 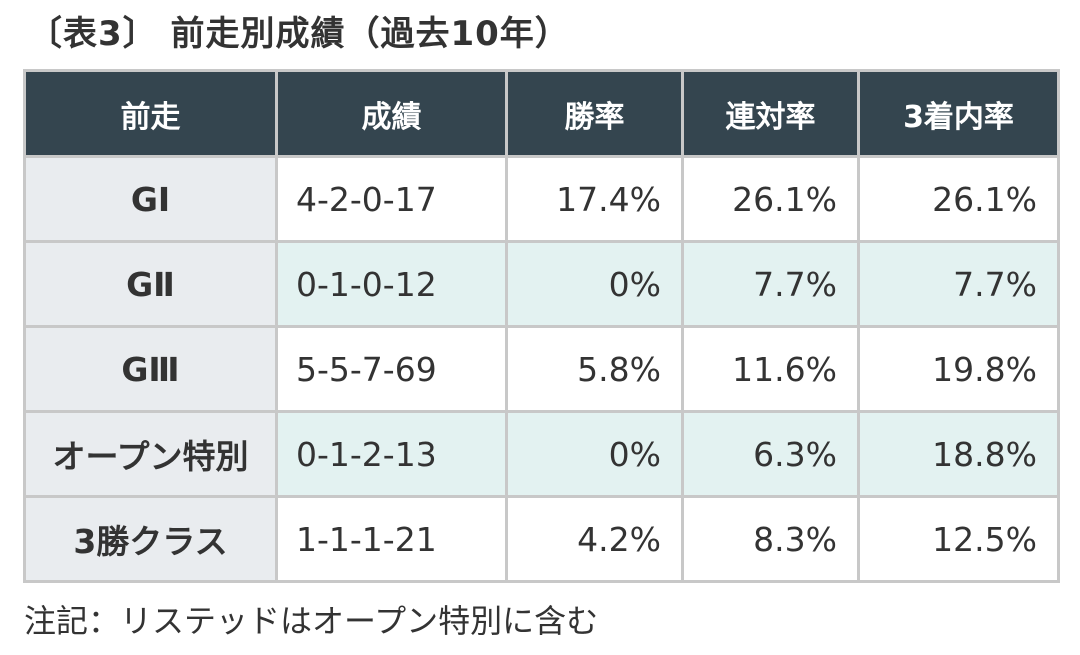 What do you see at coordinates (770, 199) in the screenshot?
I see `top2-rate-cell: 26.1%` at bounding box center [770, 199].